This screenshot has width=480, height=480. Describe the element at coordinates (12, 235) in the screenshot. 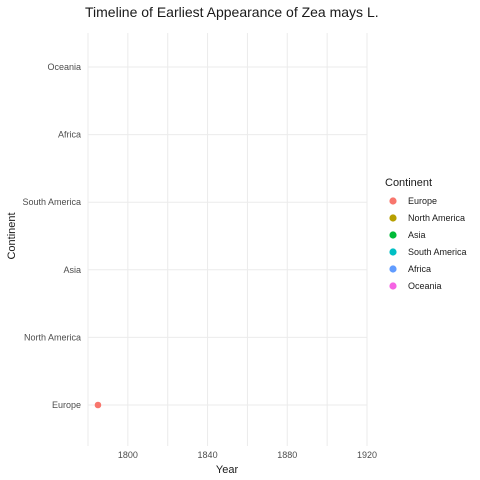

I see `y-axis-title: Continent` at that location.